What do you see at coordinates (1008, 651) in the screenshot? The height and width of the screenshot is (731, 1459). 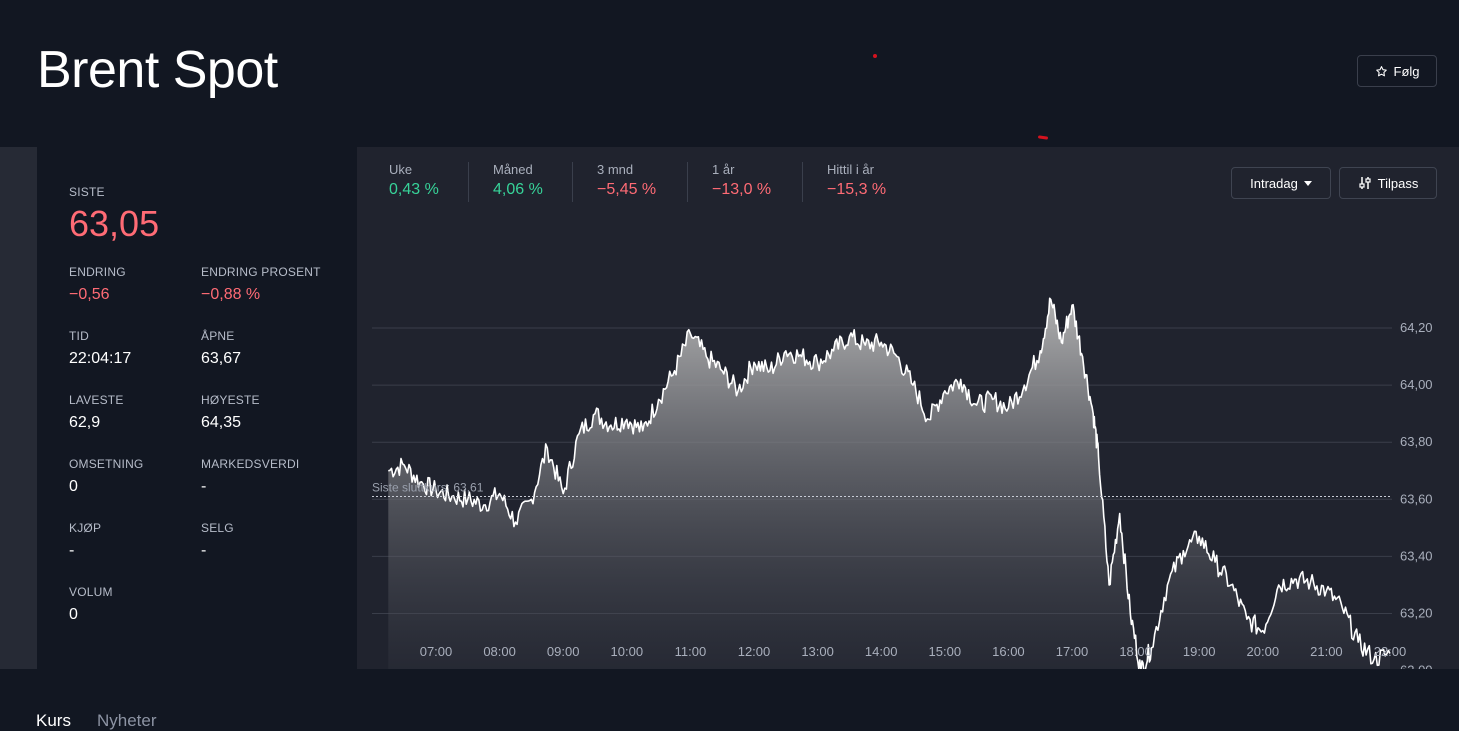 I see `x-tick-label: 16:00` at bounding box center [1008, 651].